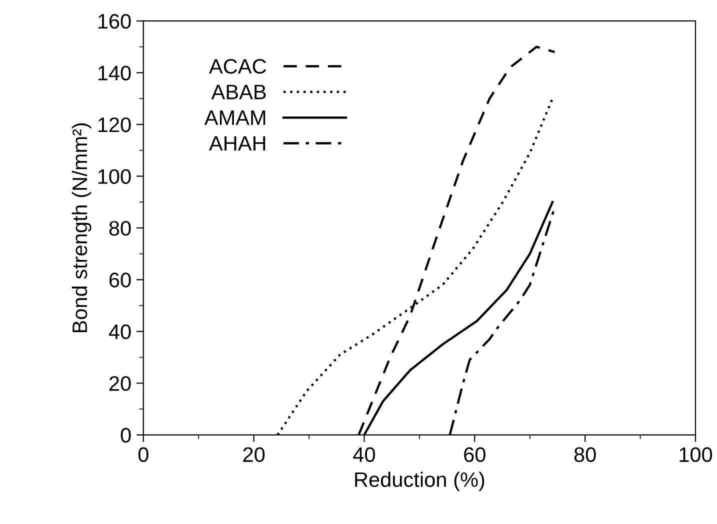 This screenshot has height=524, width=717. What do you see at coordinates (143, 454) in the screenshot?
I see `x-tick-label: 0` at bounding box center [143, 454].